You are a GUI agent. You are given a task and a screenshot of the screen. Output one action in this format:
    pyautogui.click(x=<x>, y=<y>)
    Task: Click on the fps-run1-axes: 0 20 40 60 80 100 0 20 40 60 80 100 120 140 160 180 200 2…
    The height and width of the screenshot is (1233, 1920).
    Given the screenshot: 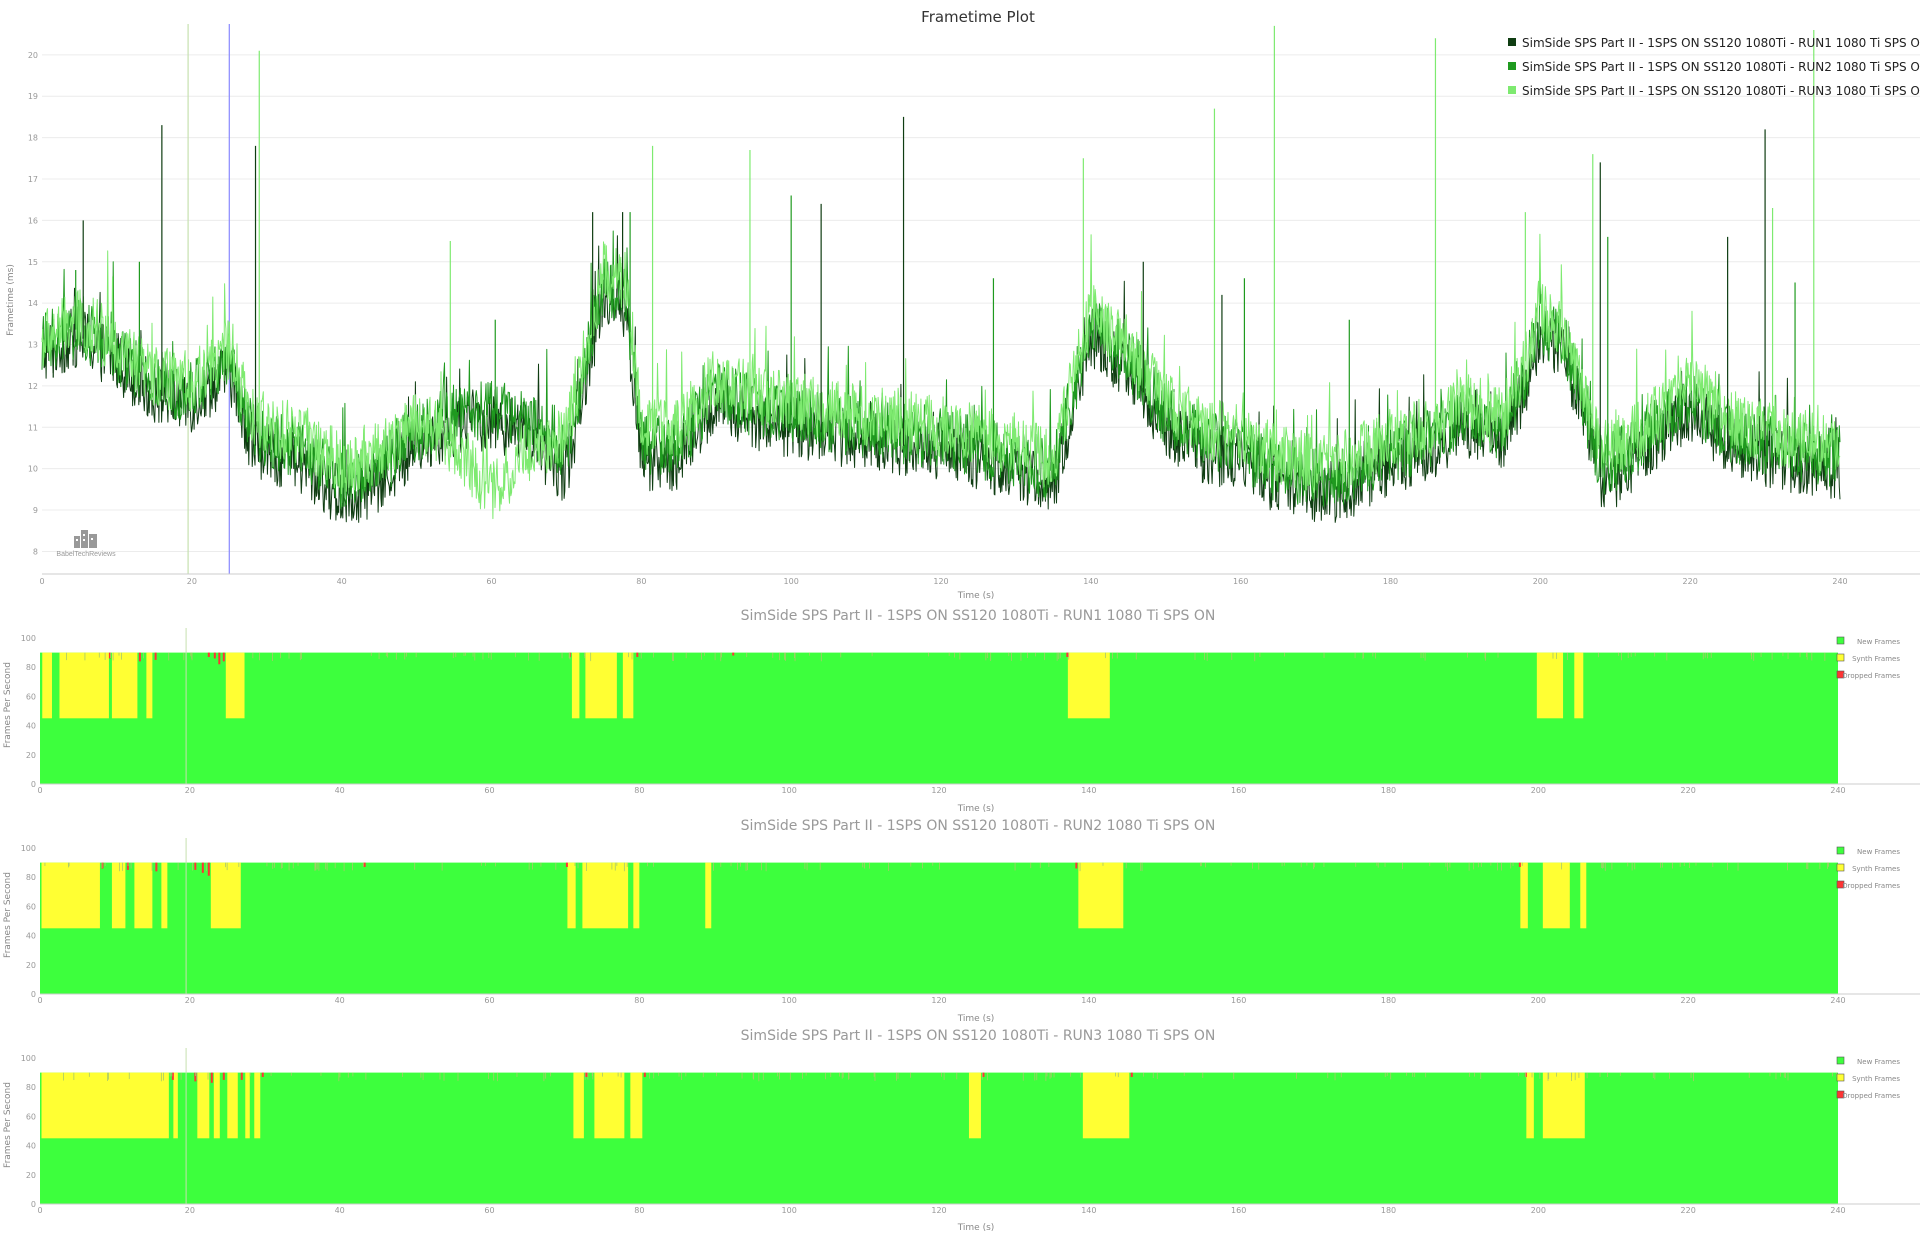 What is the action you would take?
    pyautogui.click(x=970, y=711)
    